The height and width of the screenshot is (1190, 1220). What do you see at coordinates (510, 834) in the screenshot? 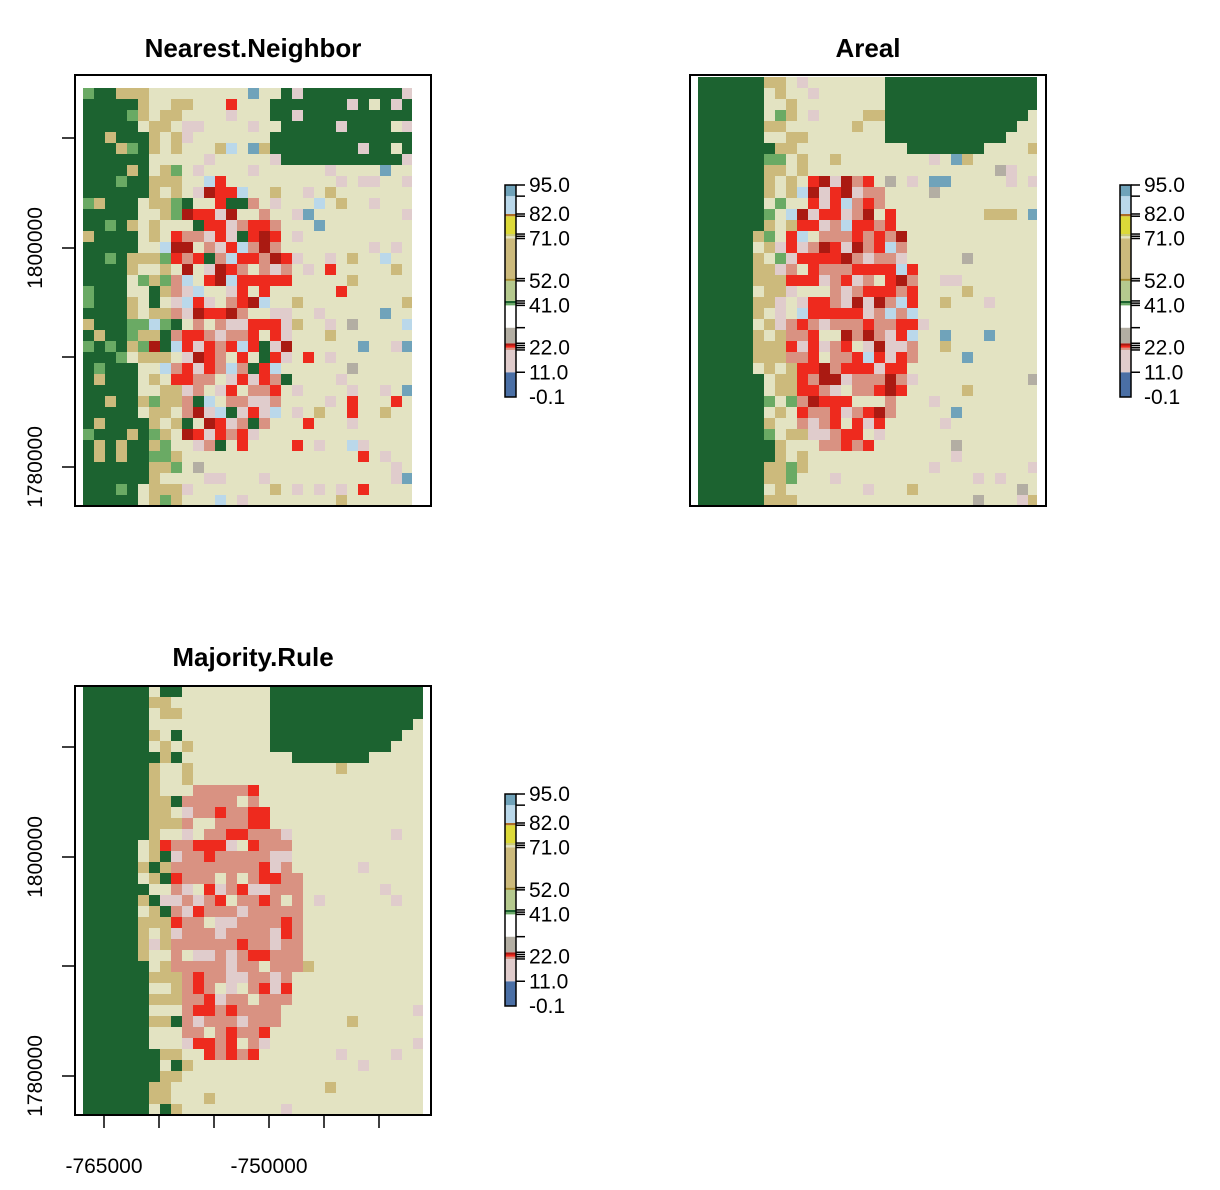
I see `legend-swatch` at bounding box center [510, 834].